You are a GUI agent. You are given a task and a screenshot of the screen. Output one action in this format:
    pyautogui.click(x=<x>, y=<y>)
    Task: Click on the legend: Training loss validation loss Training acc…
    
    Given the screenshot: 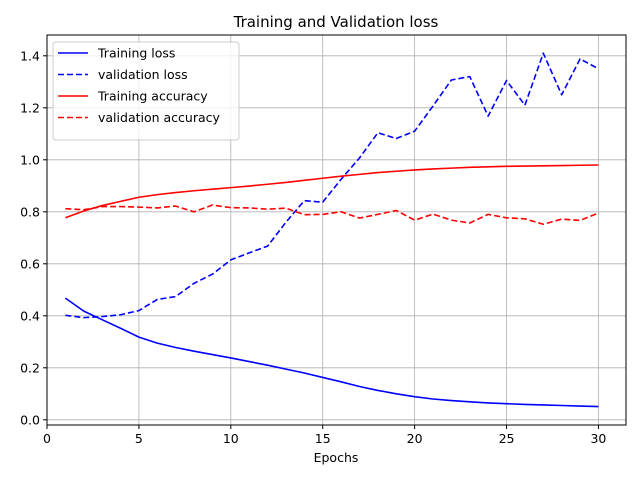 What is the action you would take?
    pyautogui.click(x=146, y=91)
    